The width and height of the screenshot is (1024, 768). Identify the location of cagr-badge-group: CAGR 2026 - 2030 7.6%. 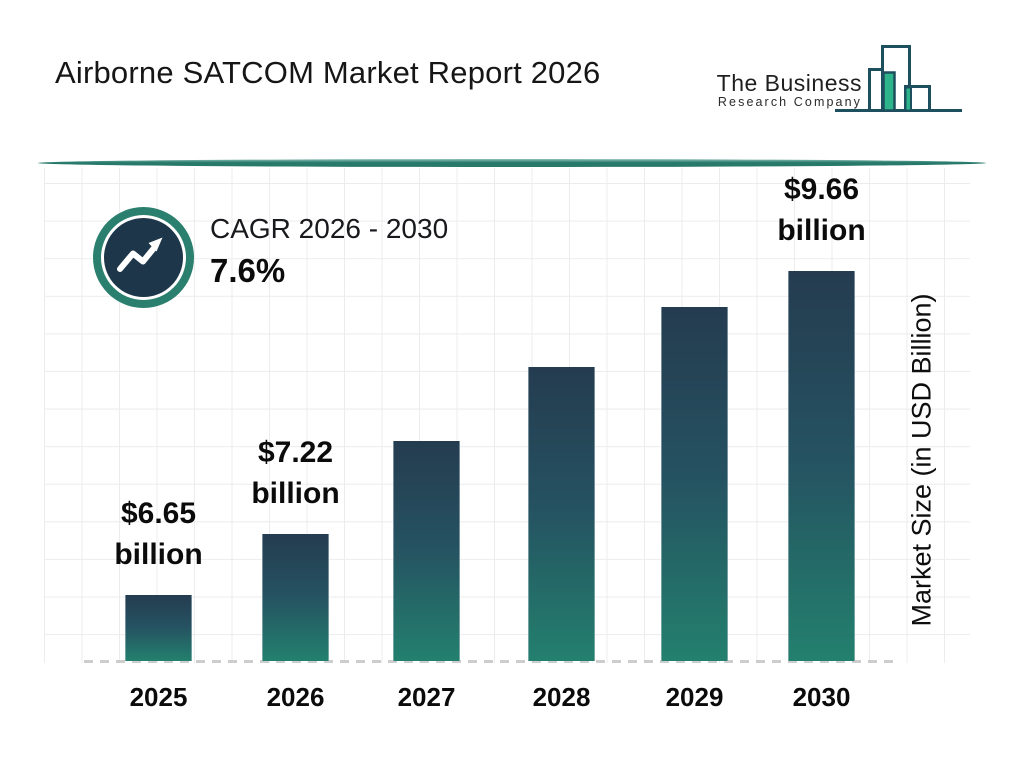
(302, 258).